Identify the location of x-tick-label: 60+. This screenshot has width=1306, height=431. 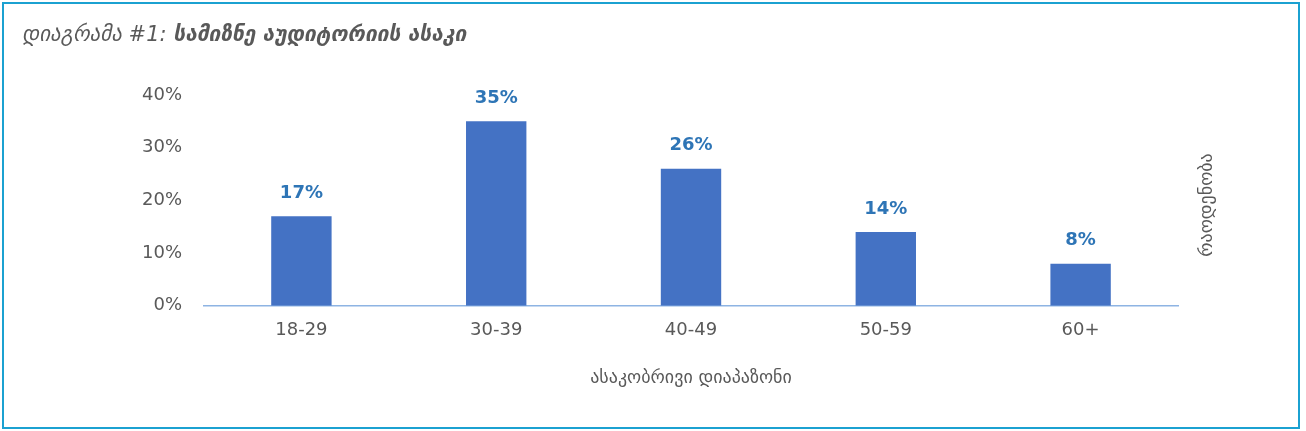
(1080, 329).